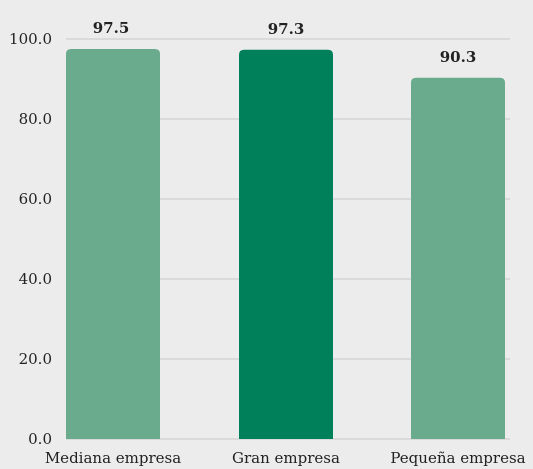  What do you see at coordinates (111, 28) in the screenshot?
I see `data-label: 97.5` at bounding box center [111, 28].